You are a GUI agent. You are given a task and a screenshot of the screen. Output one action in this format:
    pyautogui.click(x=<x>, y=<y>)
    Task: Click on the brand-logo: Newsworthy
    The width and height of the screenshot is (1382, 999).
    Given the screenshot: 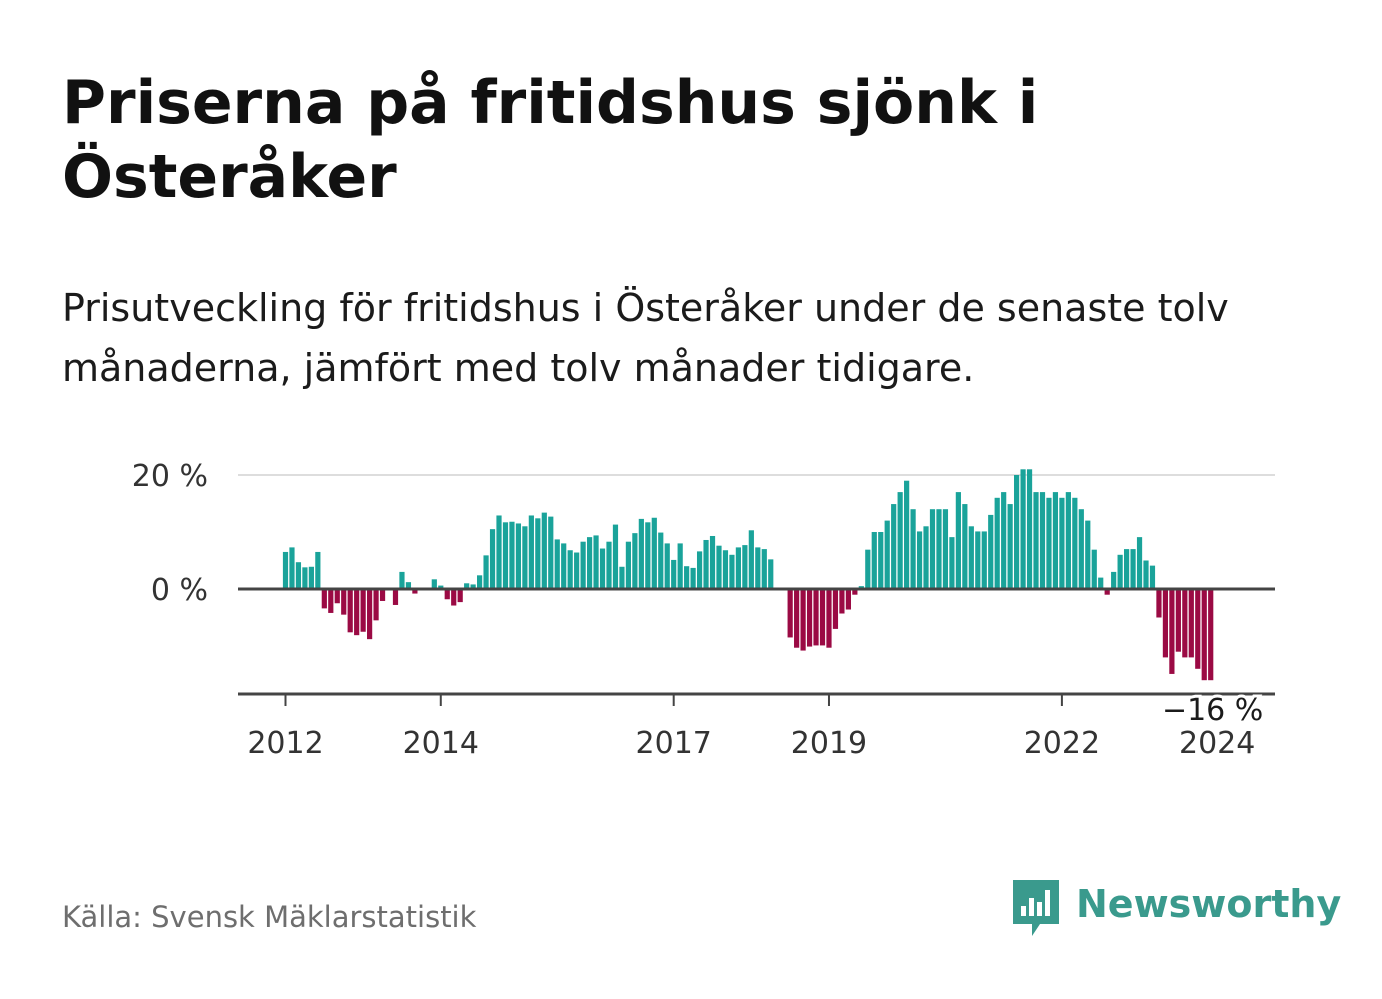 What is the action you would take?
    pyautogui.click(x=1175, y=910)
    